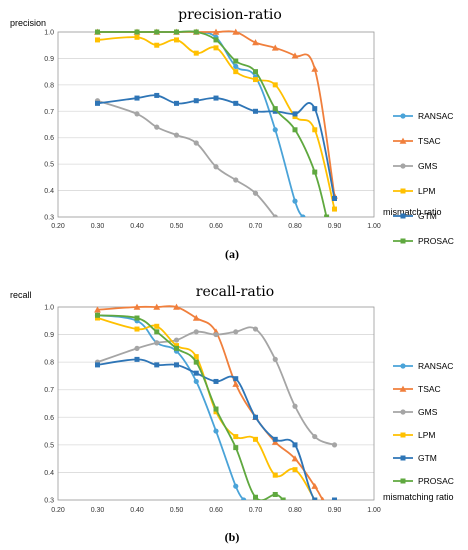 The height and width of the screenshot is (550, 468). I want to click on y-axis-label: precision, so click(28, 23).